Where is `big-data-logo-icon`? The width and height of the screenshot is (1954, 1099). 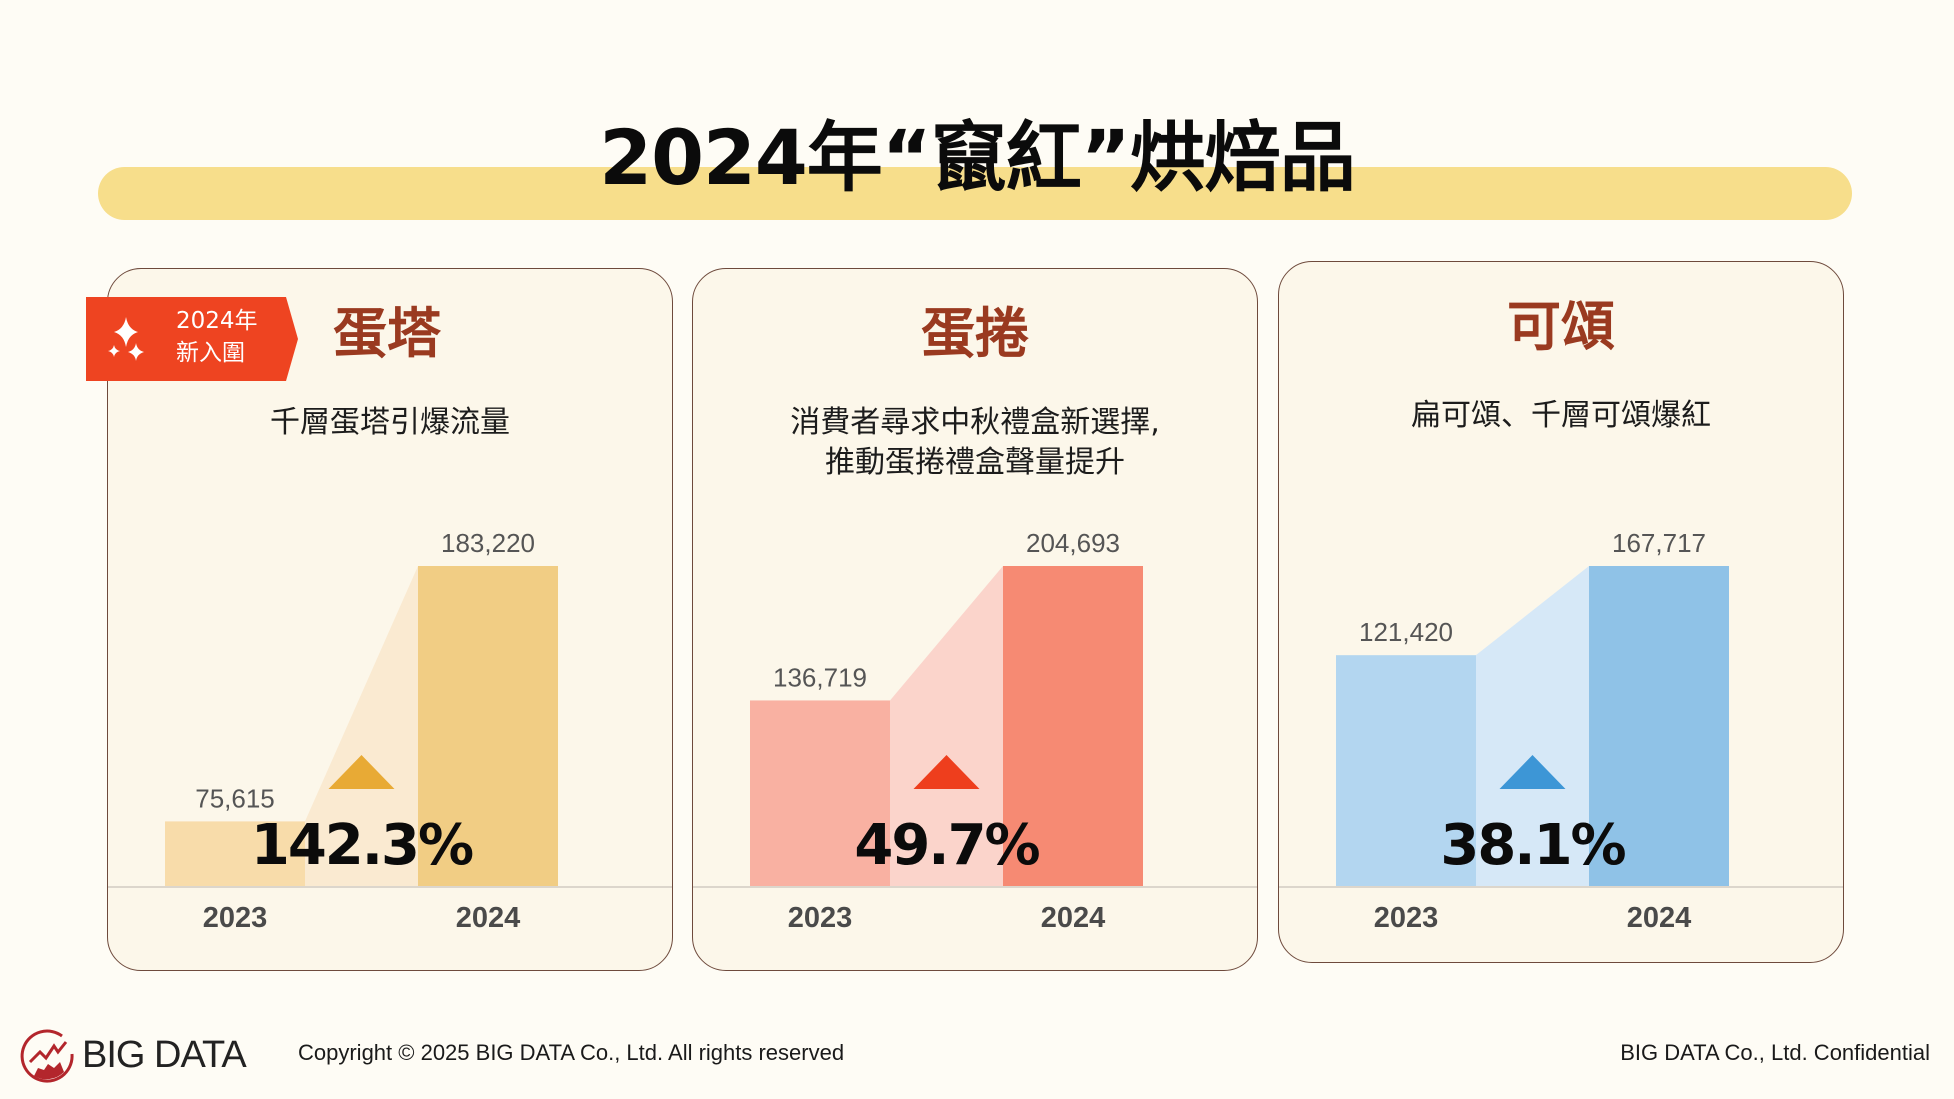
big-data-logo-icon is located at coordinates (47, 1056).